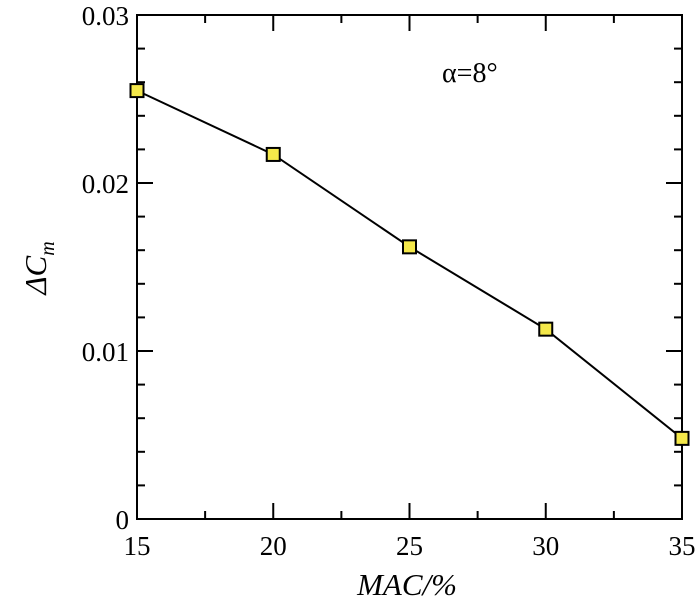  Describe the element at coordinates (137, 546) in the screenshot. I see `x-tick-label: 15` at that location.